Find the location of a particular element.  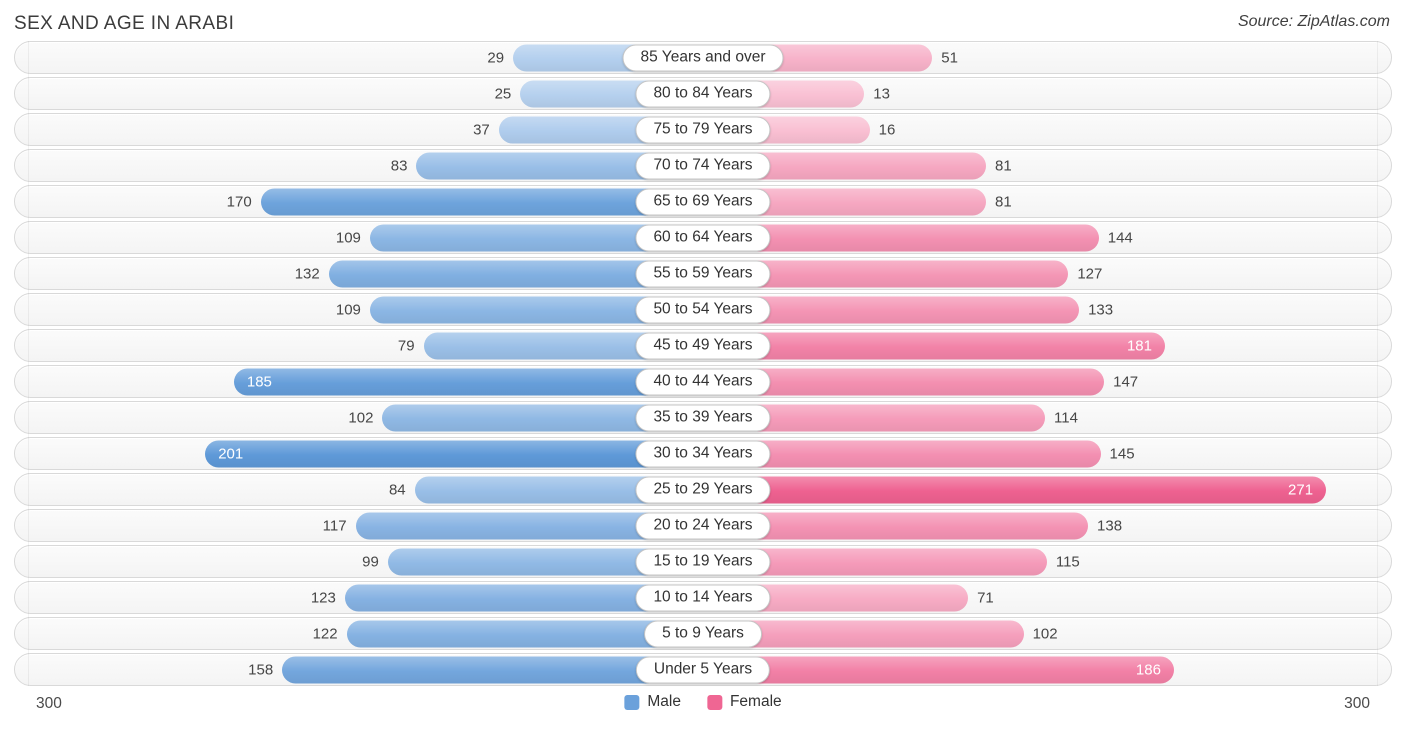

male-value: 29 is located at coordinates (496, 57).